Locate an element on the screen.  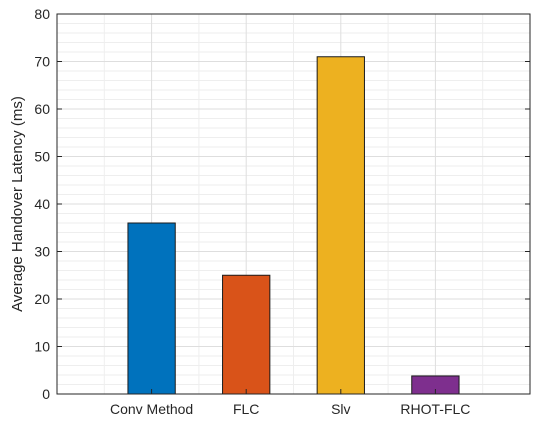
y-tick-label: 40 is located at coordinates (42, 204).